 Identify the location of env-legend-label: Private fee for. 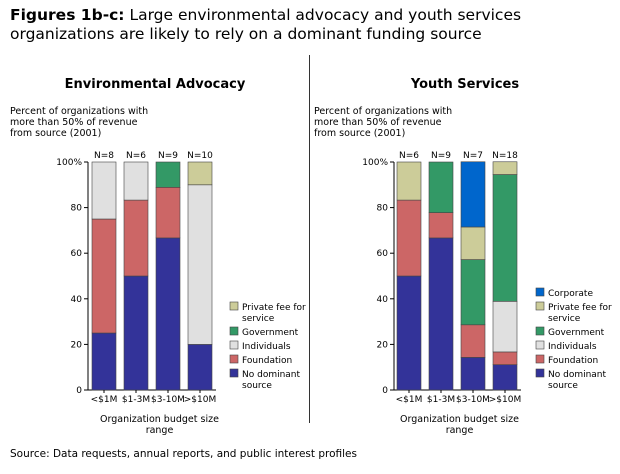
(274, 308).